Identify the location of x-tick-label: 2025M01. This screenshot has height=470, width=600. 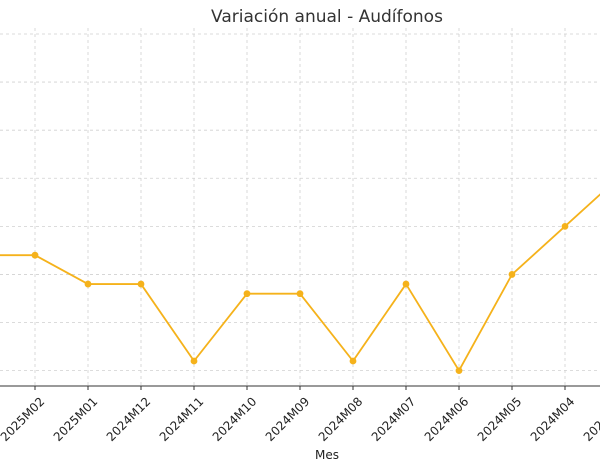
(76, 419).